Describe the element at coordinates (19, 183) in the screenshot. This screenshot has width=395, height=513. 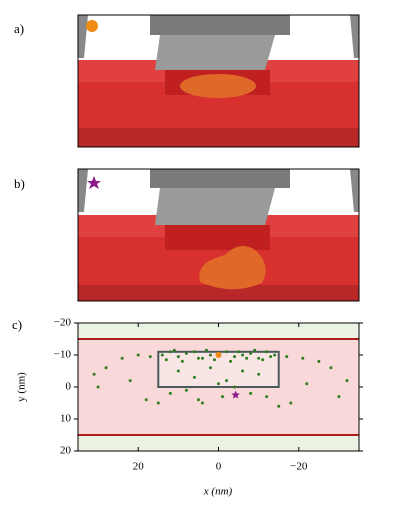
I see `panel-label: b)` at that location.